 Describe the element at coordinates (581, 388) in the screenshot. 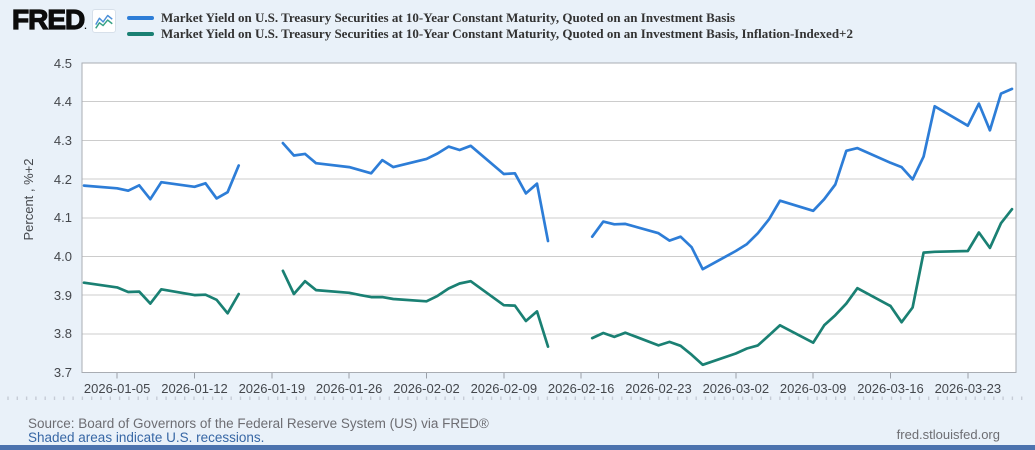

I see `x-axis-tick-label: 2026-02-16` at that location.